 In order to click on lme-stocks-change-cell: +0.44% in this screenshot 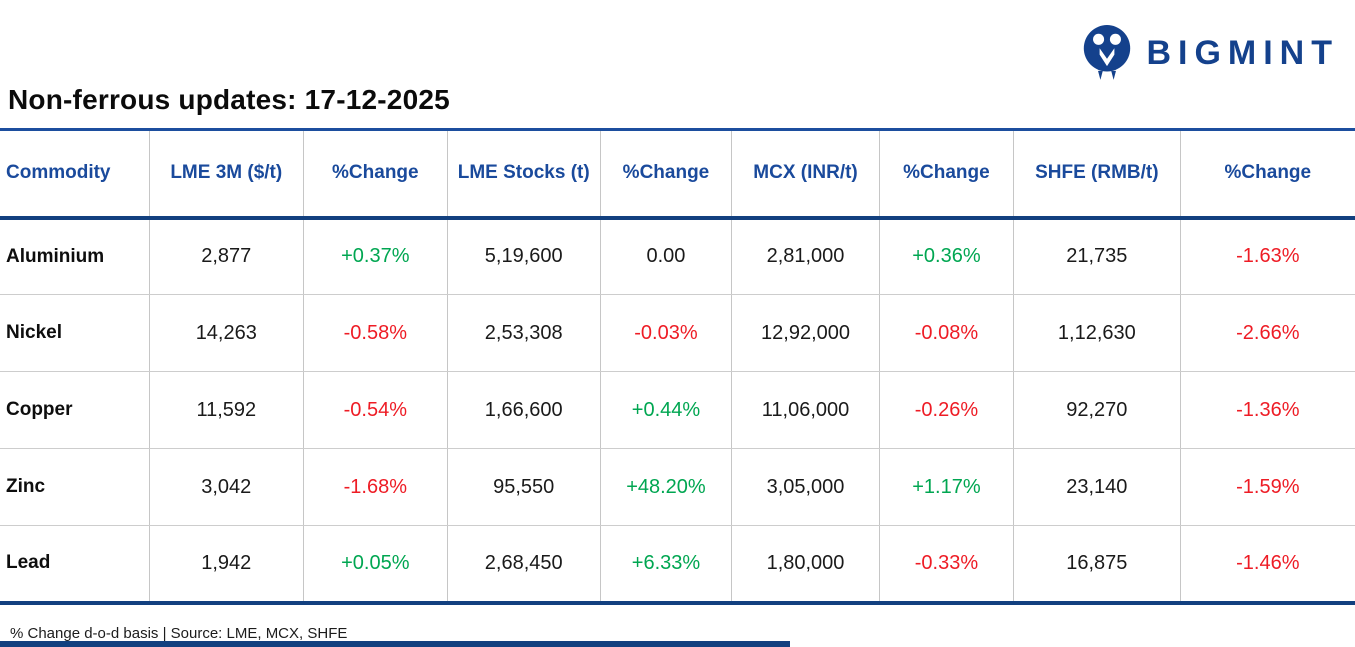, I will do `click(665, 410)`.